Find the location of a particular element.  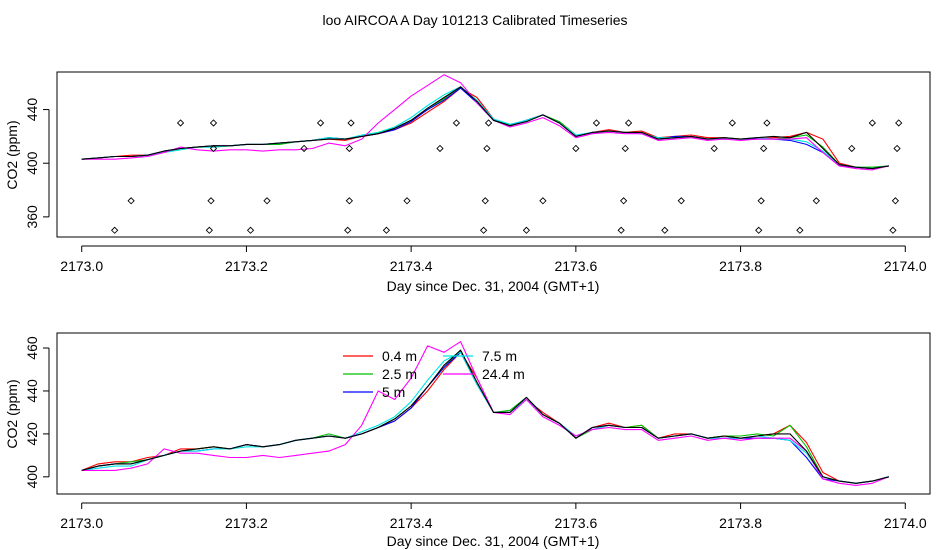

legend-label: 0.4 m is located at coordinates (399, 356).